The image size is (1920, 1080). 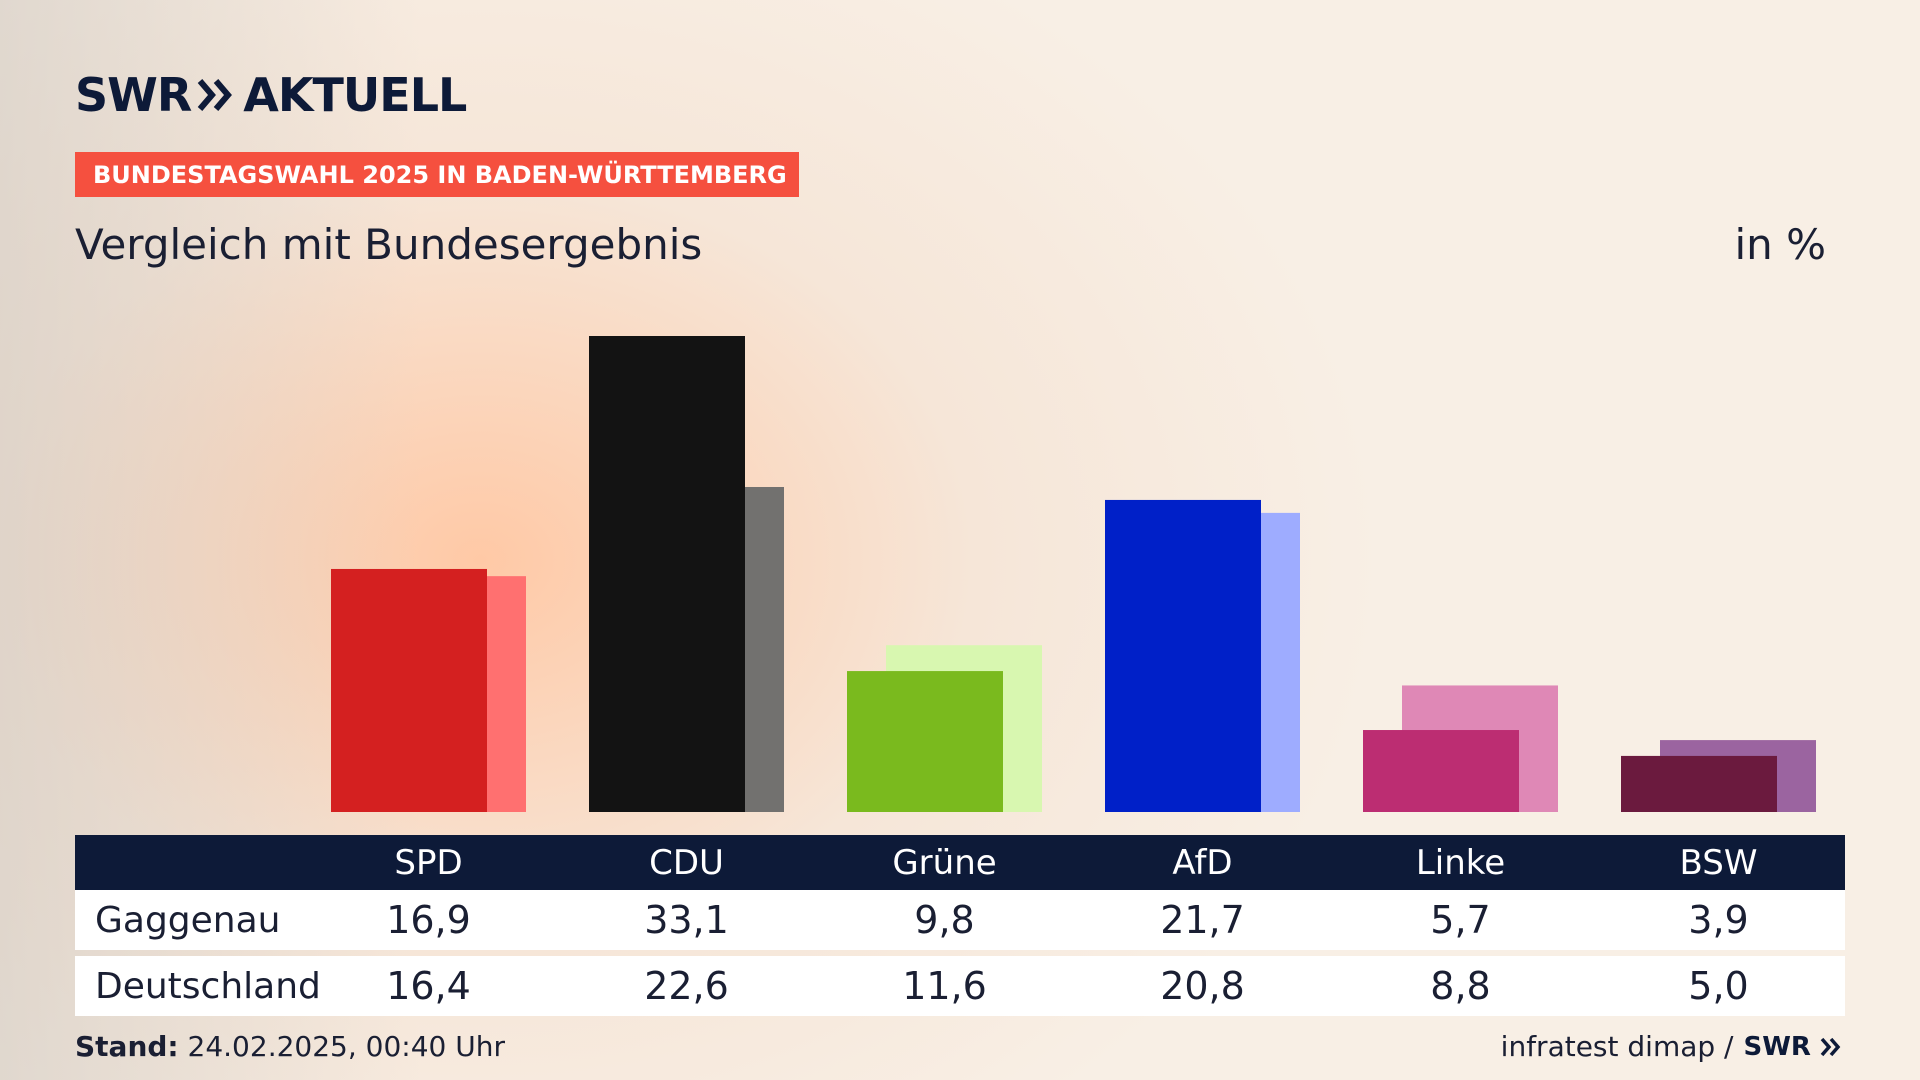 I want to click on logo-swr-text: SWR, so click(x=133, y=95).